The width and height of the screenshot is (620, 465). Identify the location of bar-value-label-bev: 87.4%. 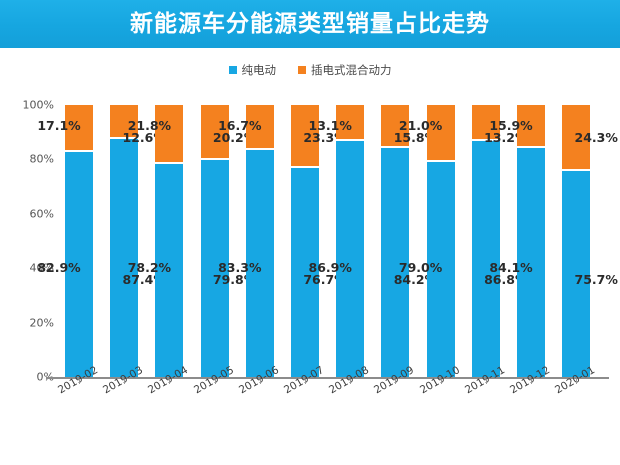
(144, 279).